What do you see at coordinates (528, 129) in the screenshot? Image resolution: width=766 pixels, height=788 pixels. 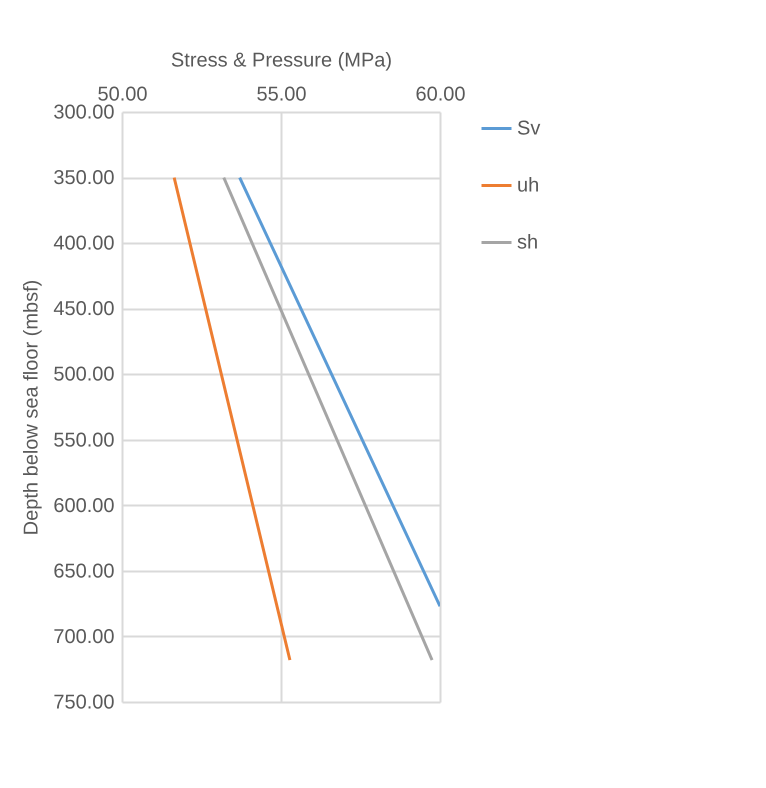 I see `legend-label: Sv` at bounding box center [528, 129].